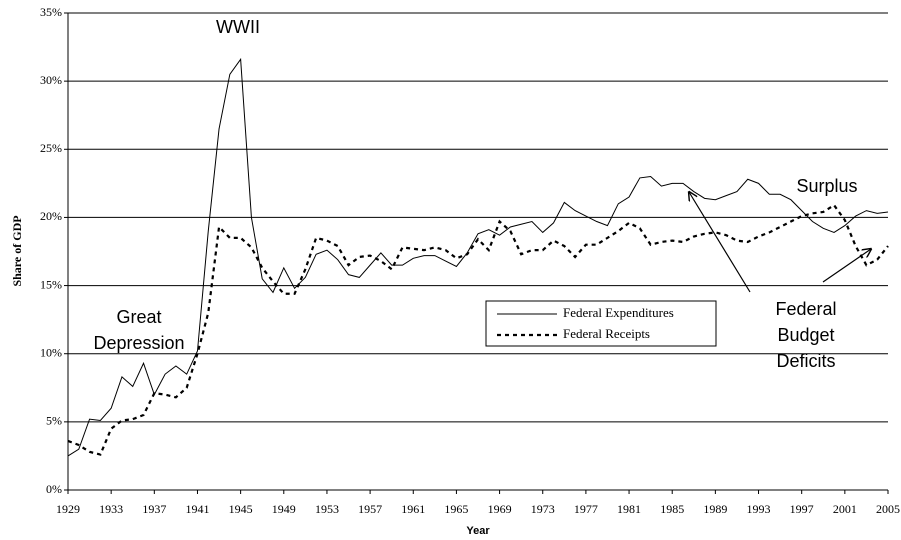 The width and height of the screenshot is (901, 540). What do you see at coordinates (197, 509) in the screenshot?
I see `x-tick-label: 1941` at bounding box center [197, 509].